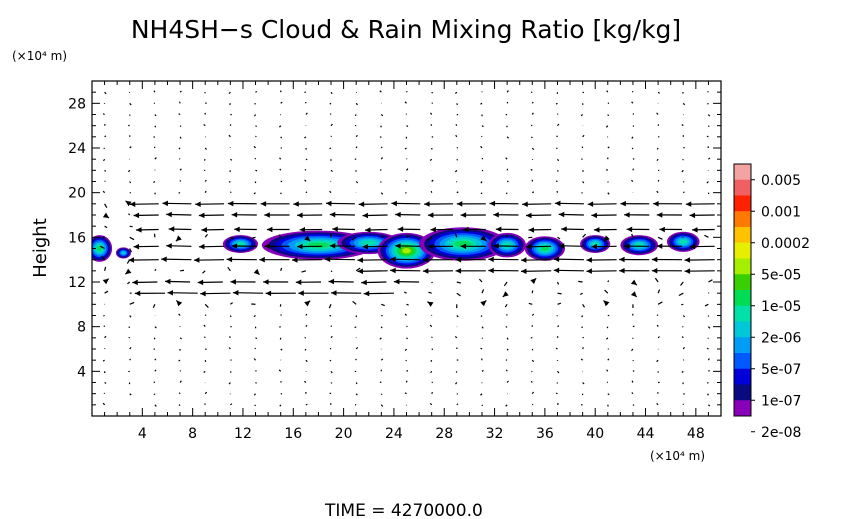 The height and width of the screenshot is (519, 854). What do you see at coordinates (677, 456) in the screenshot?
I see `x-axis-unit: (×10⁴ m)` at bounding box center [677, 456].